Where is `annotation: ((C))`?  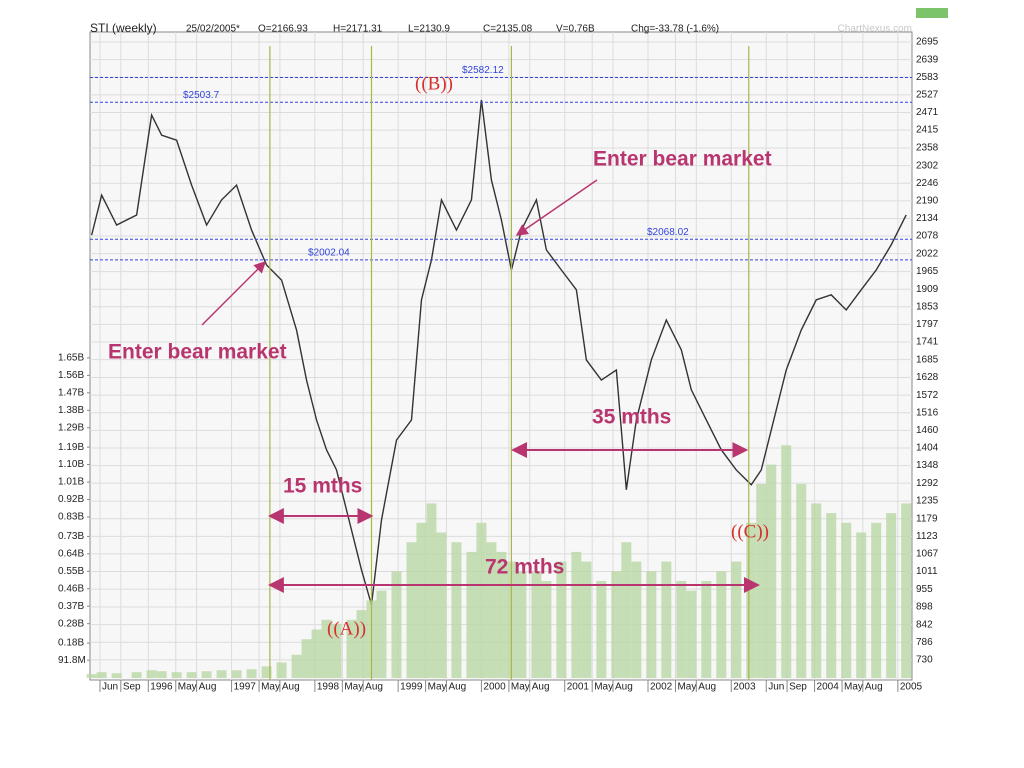 annotation: ((C)) is located at coordinates (750, 531).